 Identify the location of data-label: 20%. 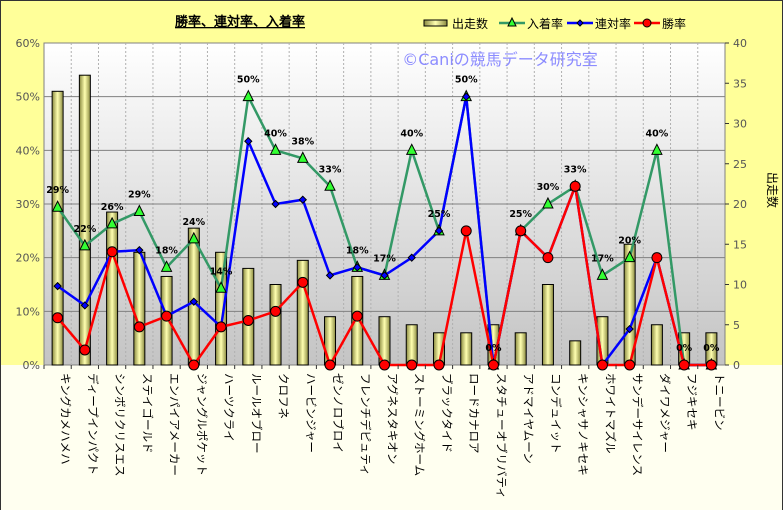
(629, 241).